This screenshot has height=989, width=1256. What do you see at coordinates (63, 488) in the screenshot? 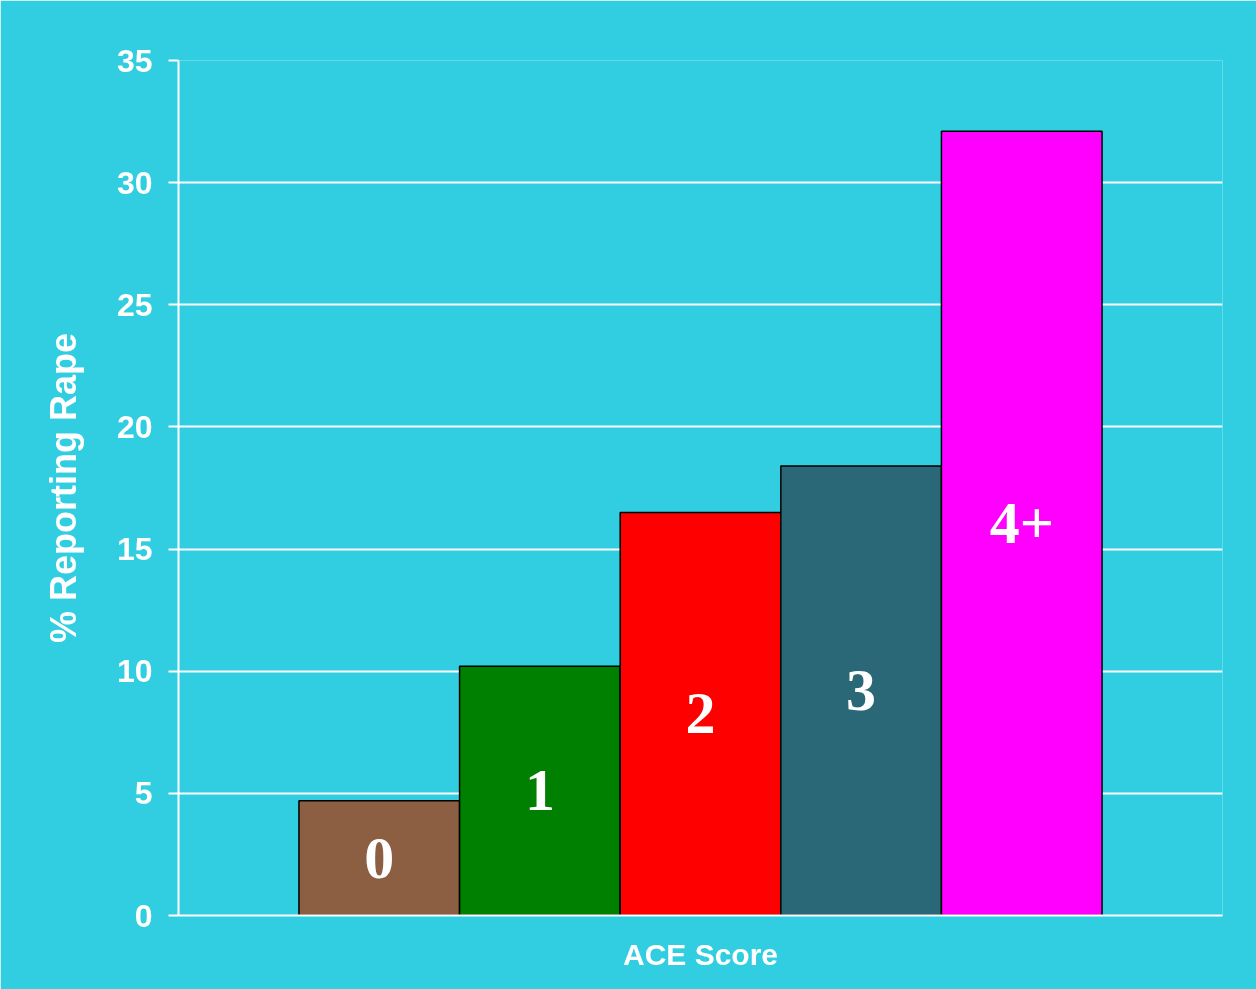
I see `y-axis-title: % Reporting Rape` at bounding box center [63, 488].